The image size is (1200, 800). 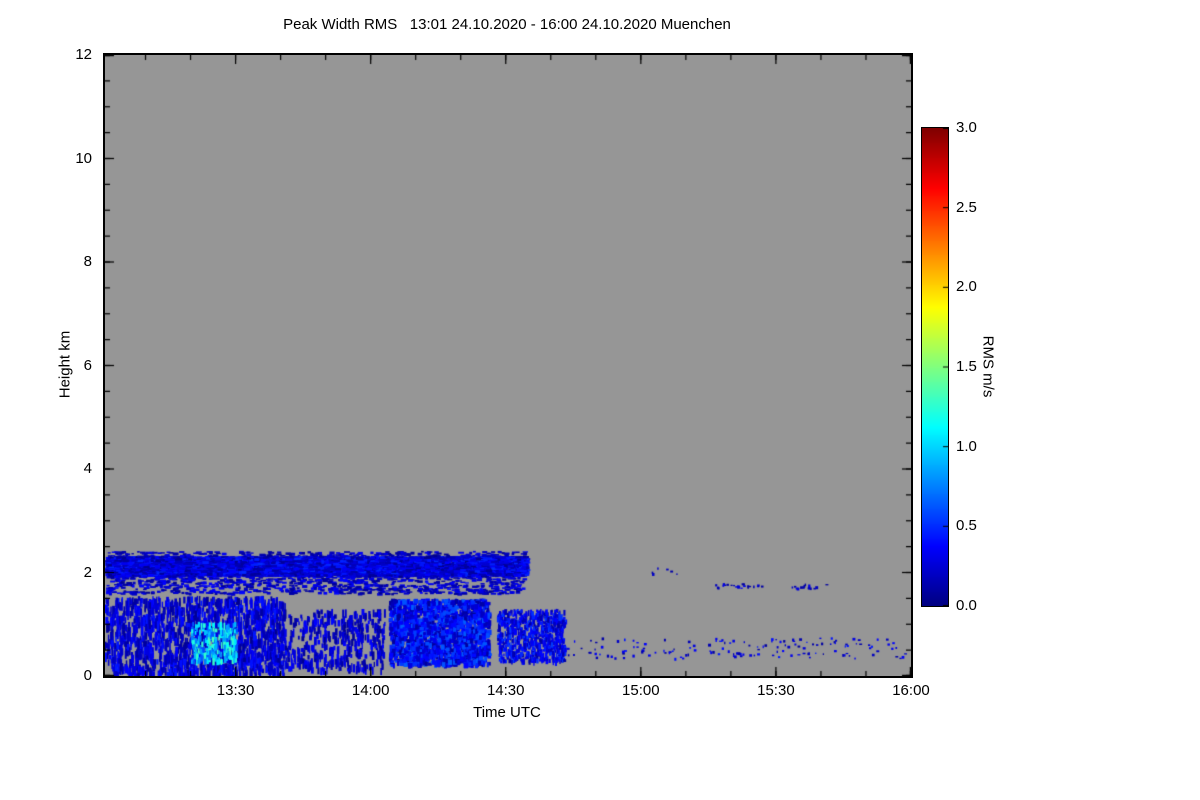 What do you see at coordinates (83, 54) in the screenshot?
I see `y-tick-label: 12` at bounding box center [83, 54].